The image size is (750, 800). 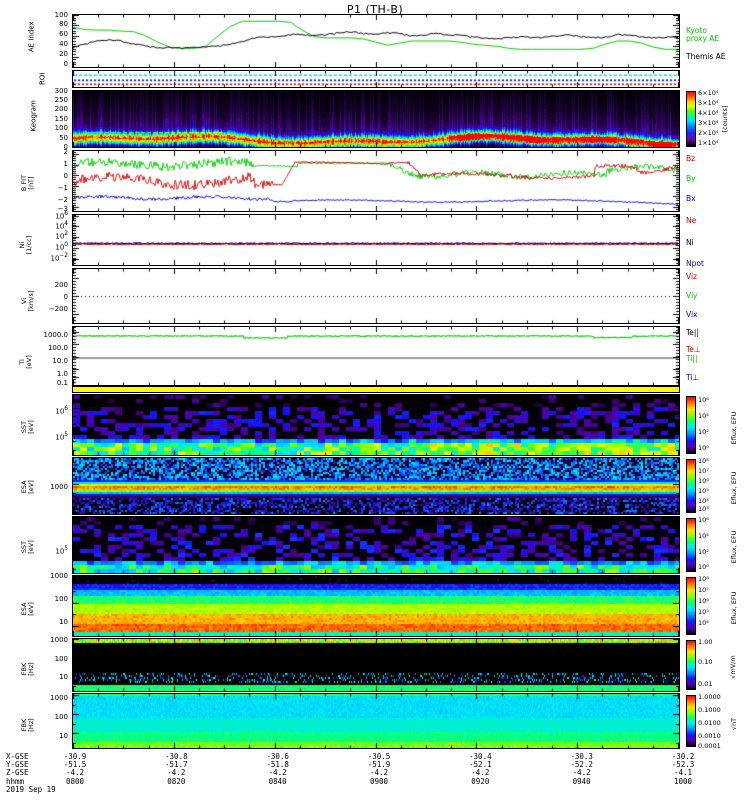 I want to click on panel-keogram, so click(x=376, y=119).